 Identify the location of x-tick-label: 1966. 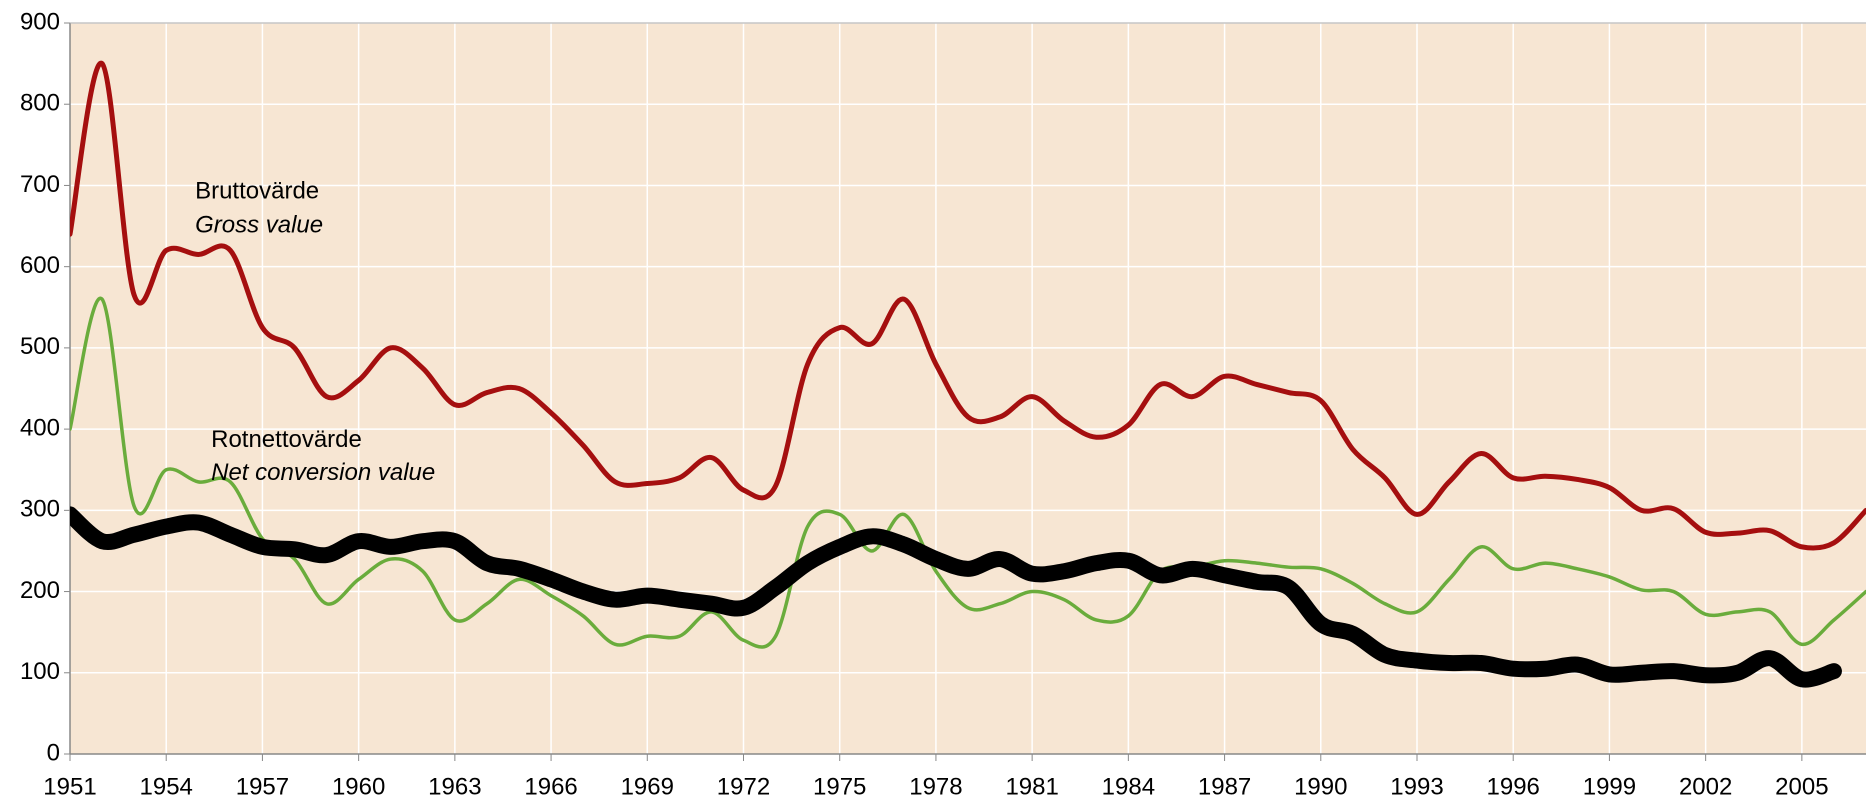
(550, 786).